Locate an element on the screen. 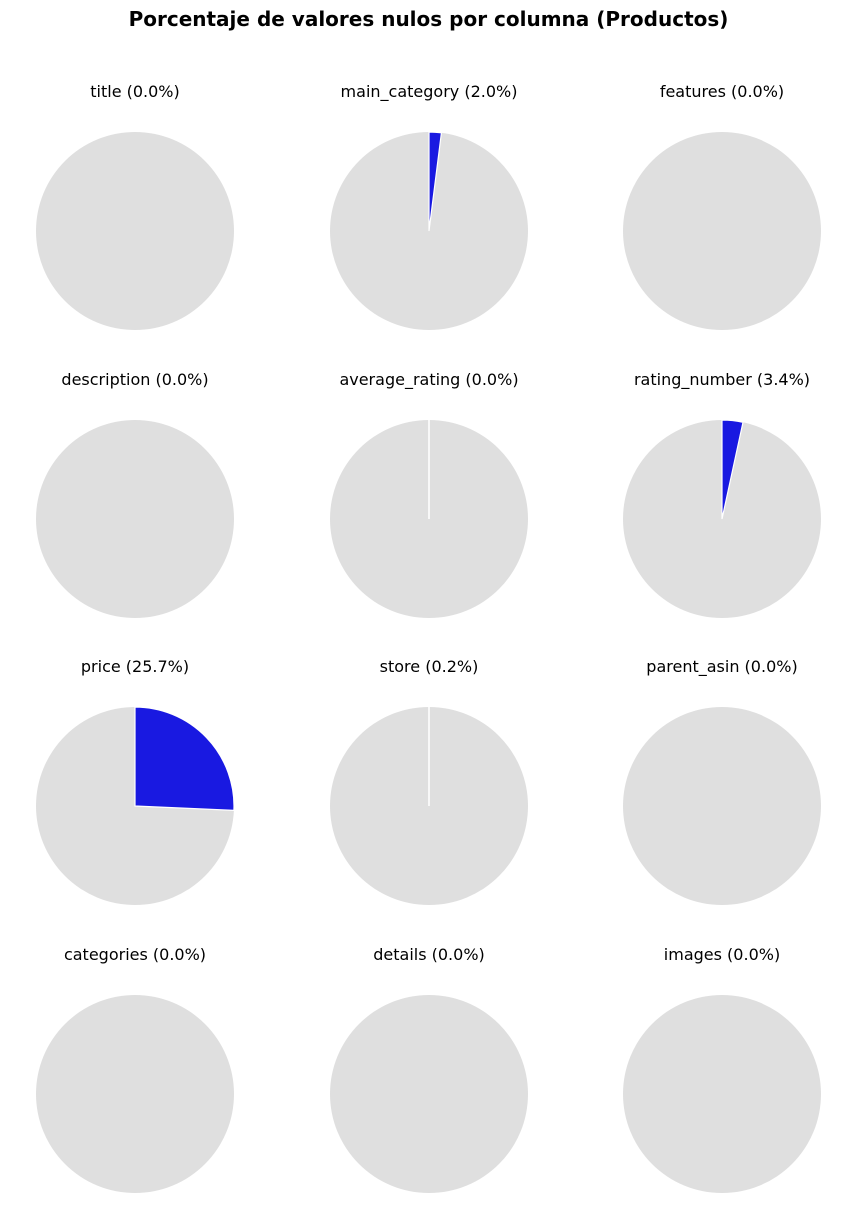 The width and height of the screenshot is (857, 1229). pie-title: title (0.0%) is located at coordinates (135, 206).